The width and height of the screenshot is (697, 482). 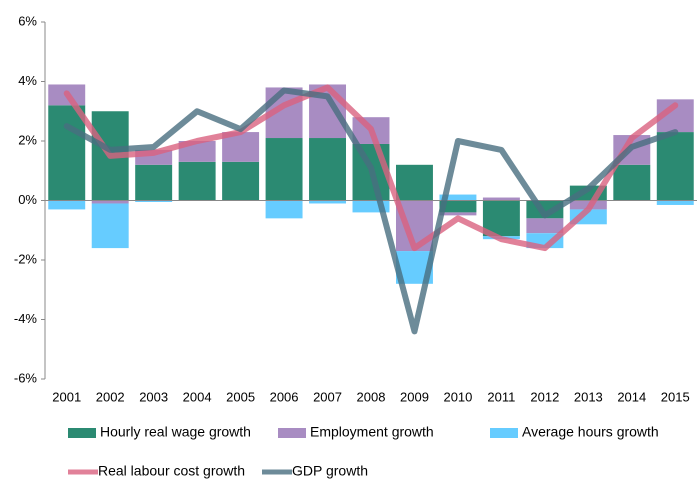 I want to click on x-tick-label: 2003, so click(x=153, y=396).